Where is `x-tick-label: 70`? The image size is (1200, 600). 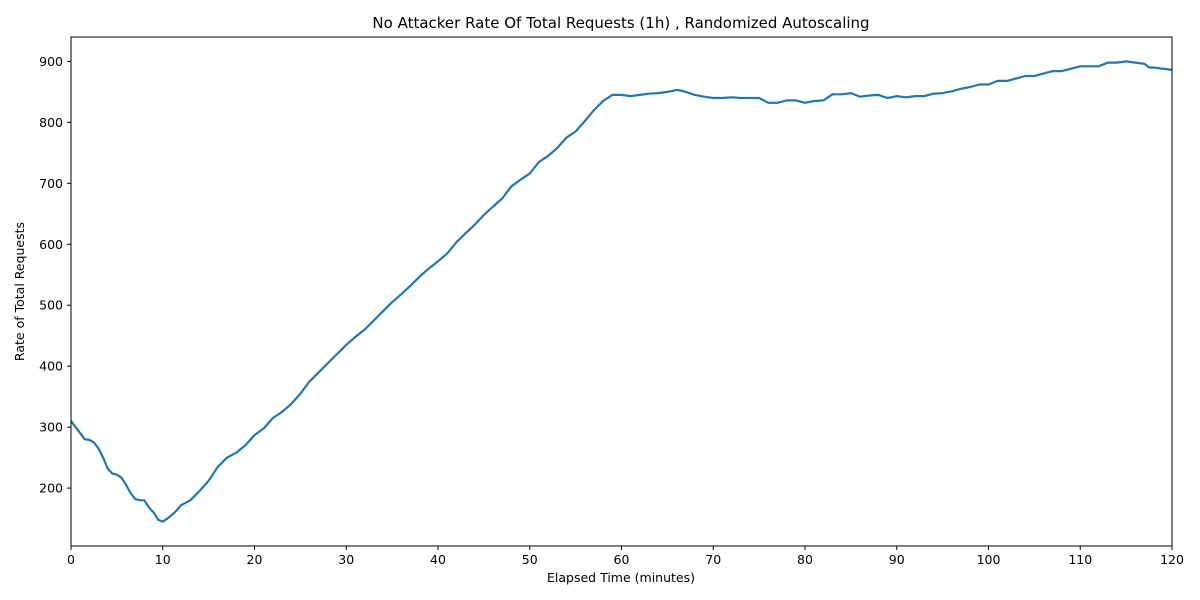 x-tick-label: 70 is located at coordinates (713, 559).